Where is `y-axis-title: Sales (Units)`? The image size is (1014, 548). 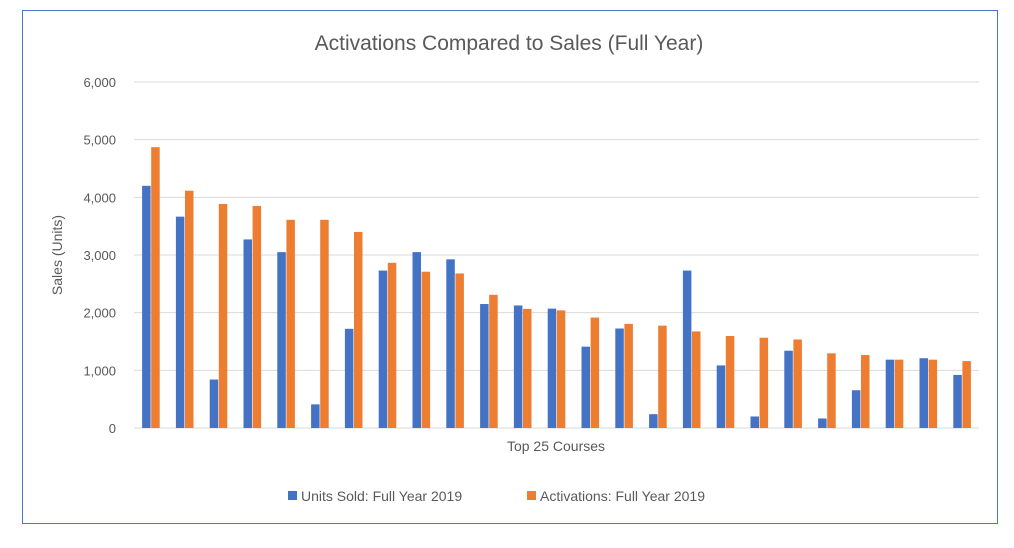
y-axis-title: Sales (Units) is located at coordinates (57, 255).